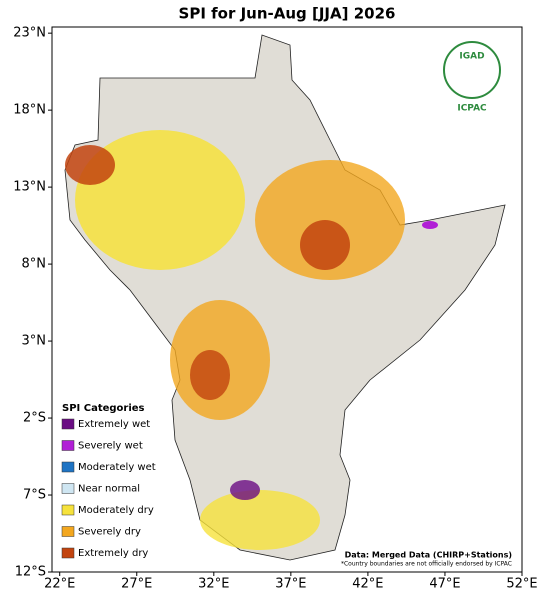  I want to click on logo-text: IGAD, so click(471, 57).